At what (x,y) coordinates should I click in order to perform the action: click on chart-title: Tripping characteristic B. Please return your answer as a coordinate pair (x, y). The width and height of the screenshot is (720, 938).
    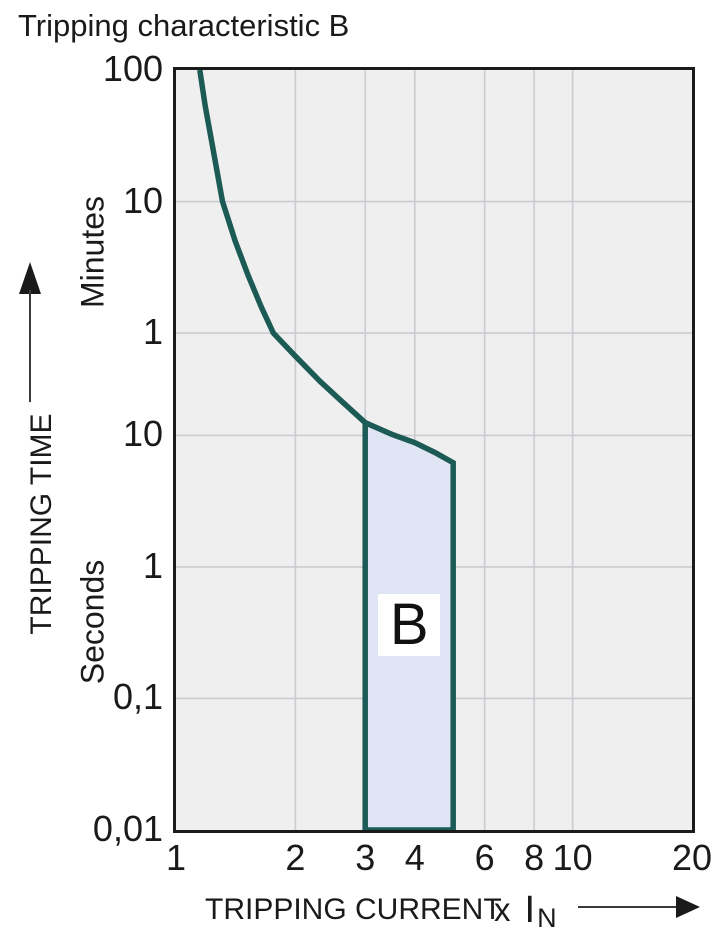
    Looking at the image, I should click on (184, 25).